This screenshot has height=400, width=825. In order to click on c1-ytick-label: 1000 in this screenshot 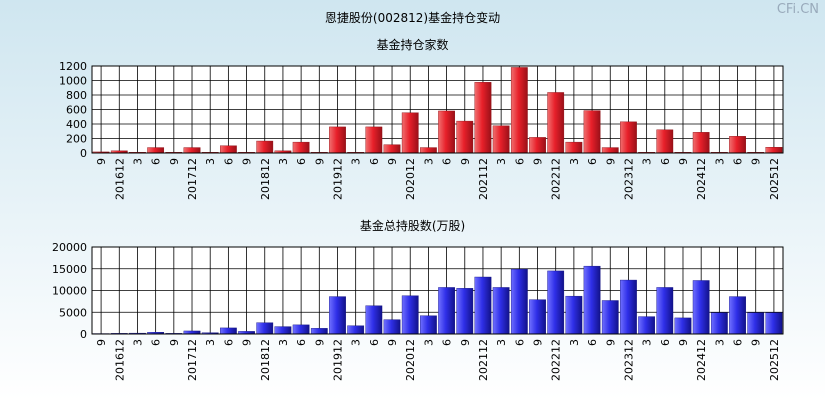, I will do `click(73, 81)`.